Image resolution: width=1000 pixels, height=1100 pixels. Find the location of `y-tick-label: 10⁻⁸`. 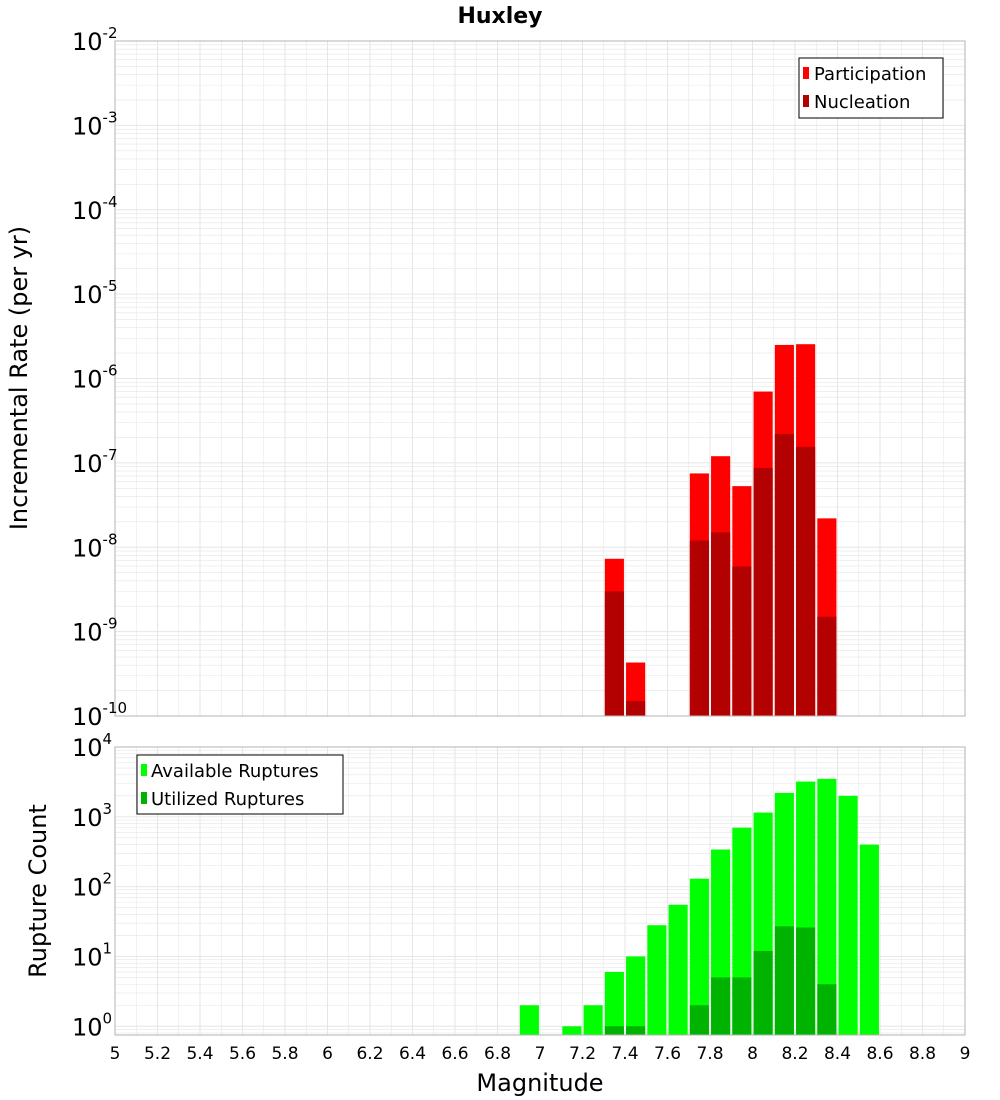

y-tick-label: 10⁻⁸ is located at coordinates (95, 546).